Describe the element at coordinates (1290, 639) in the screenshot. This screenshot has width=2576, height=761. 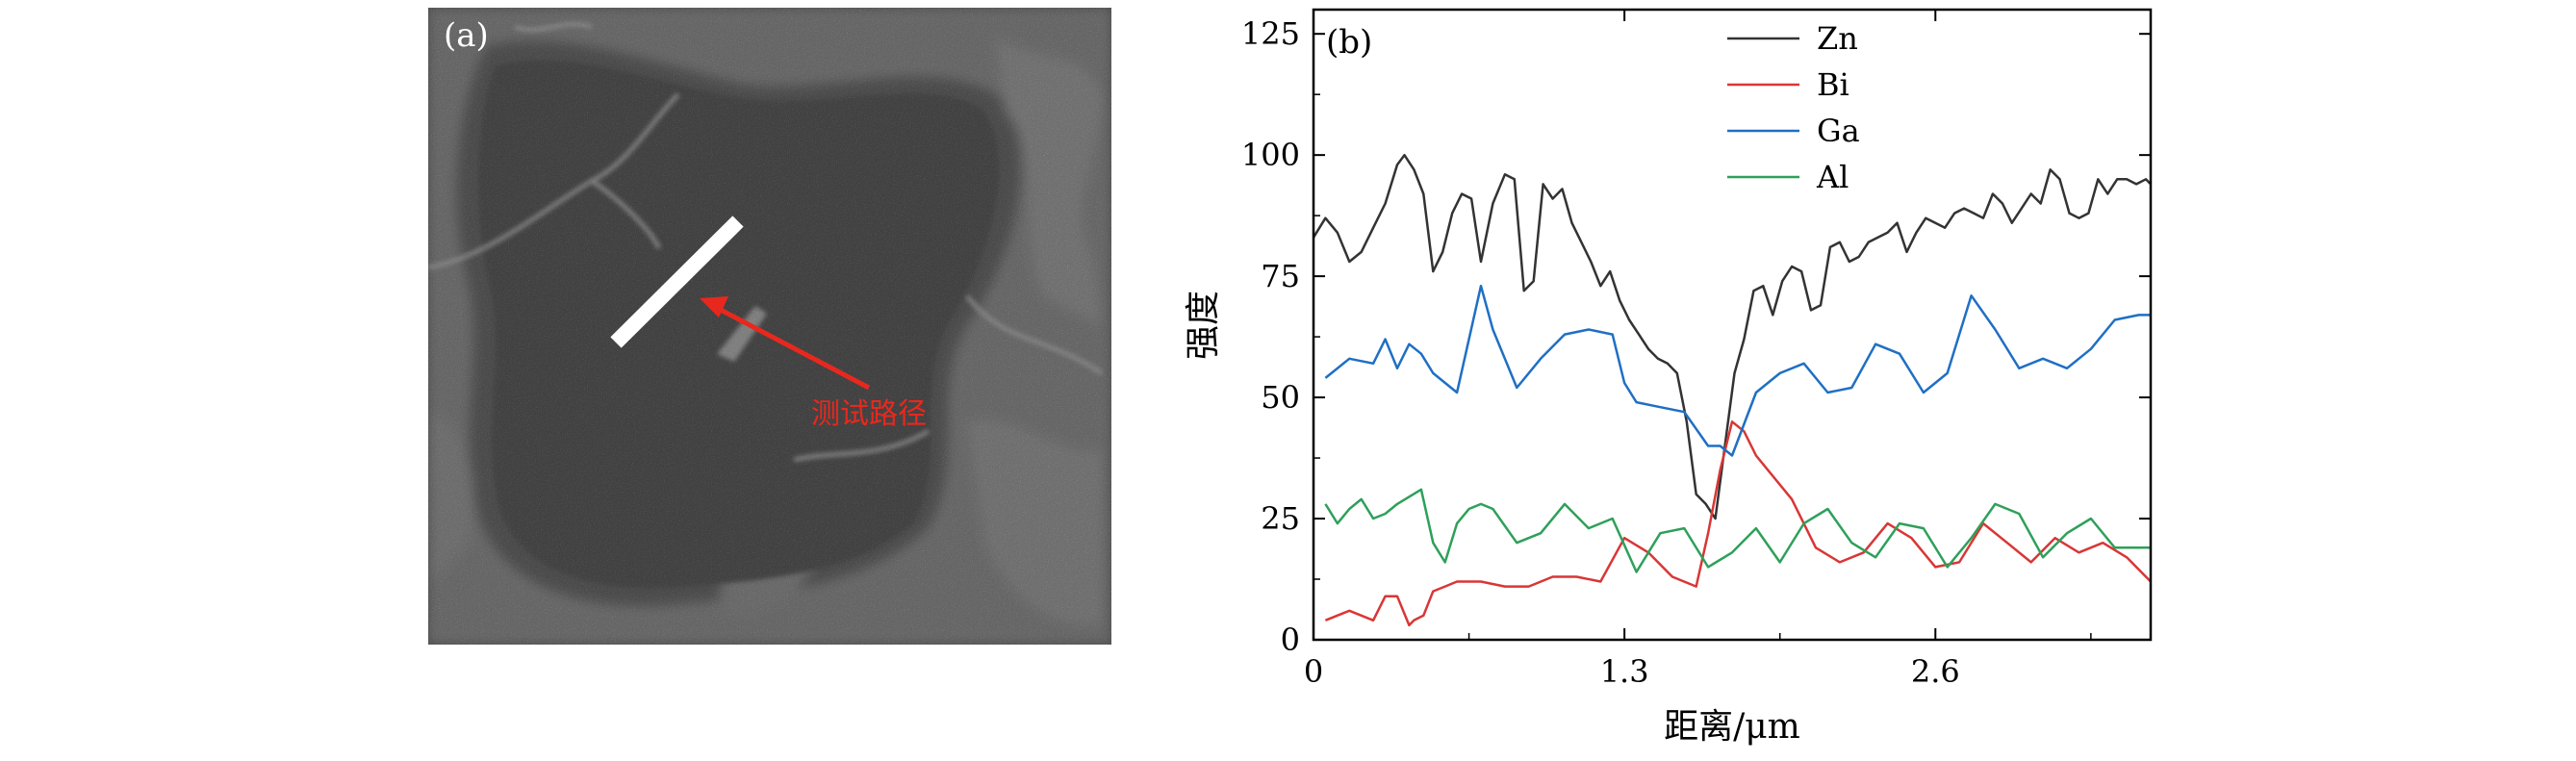
I see `y-tick-label: 0` at that location.